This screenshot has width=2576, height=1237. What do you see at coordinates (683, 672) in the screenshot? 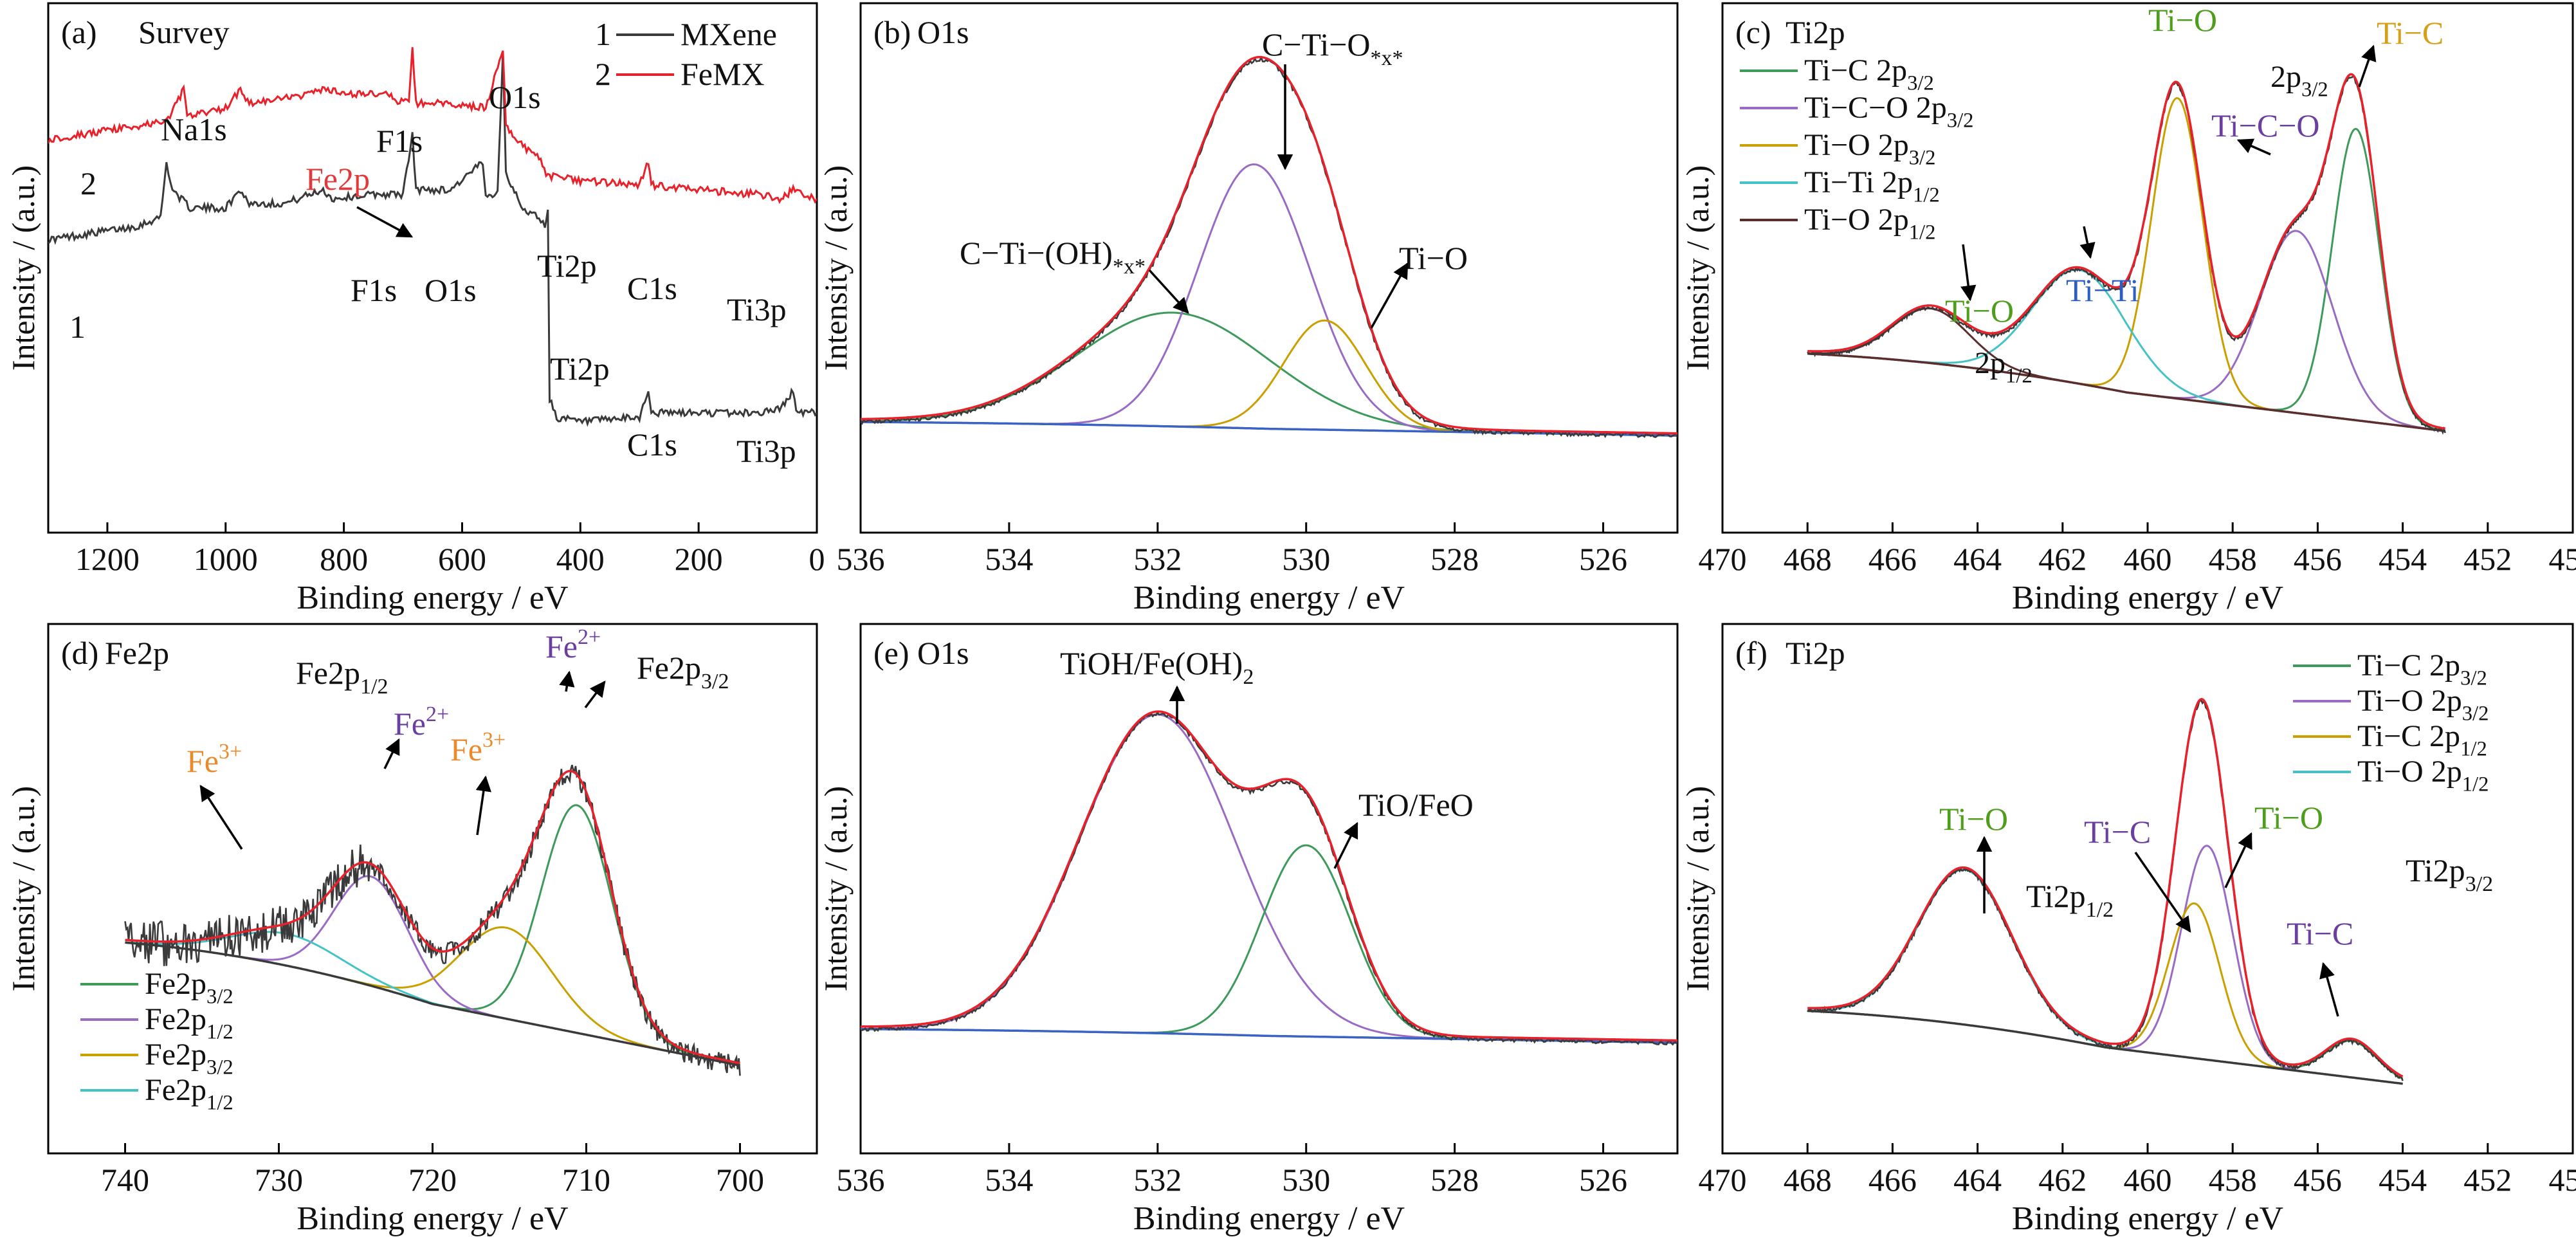
I see `annotation-label: Fe2p3/2` at bounding box center [683, 672].